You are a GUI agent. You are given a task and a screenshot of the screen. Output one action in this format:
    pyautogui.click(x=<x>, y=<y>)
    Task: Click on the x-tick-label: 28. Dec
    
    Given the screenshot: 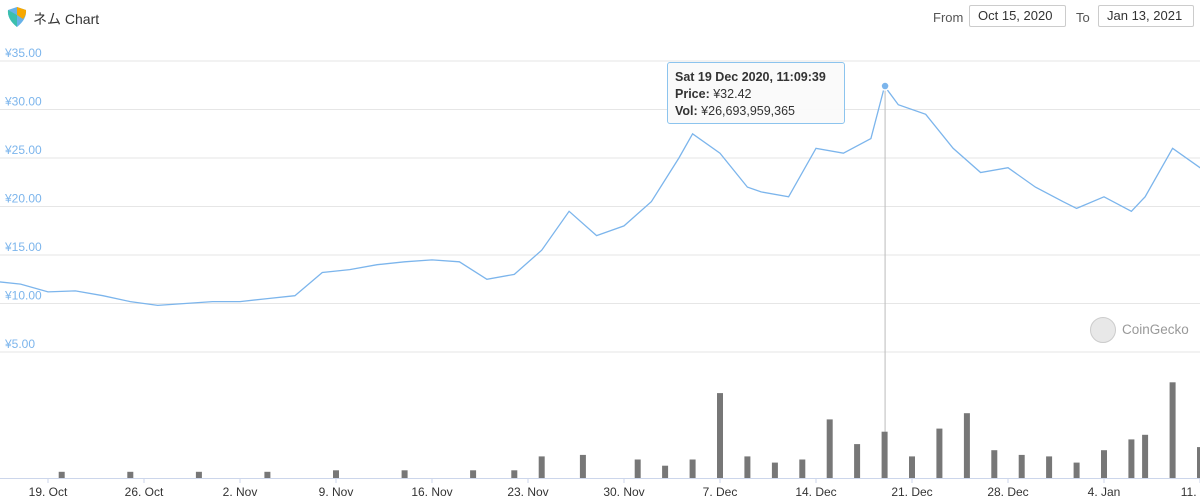 What is the action you would take?
    pyautogui.click(x=1007, y=492)
    